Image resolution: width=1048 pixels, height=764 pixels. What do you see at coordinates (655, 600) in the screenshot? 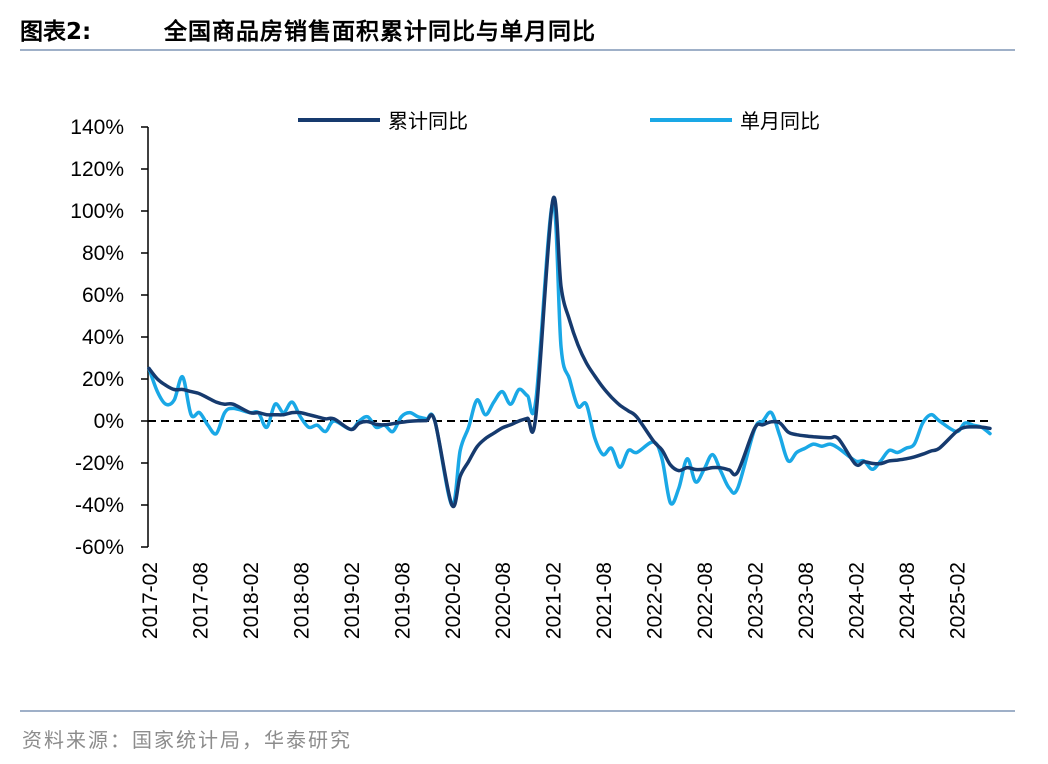
I see `x-tick-label: 2022-02` at bounding box center [655, 600].